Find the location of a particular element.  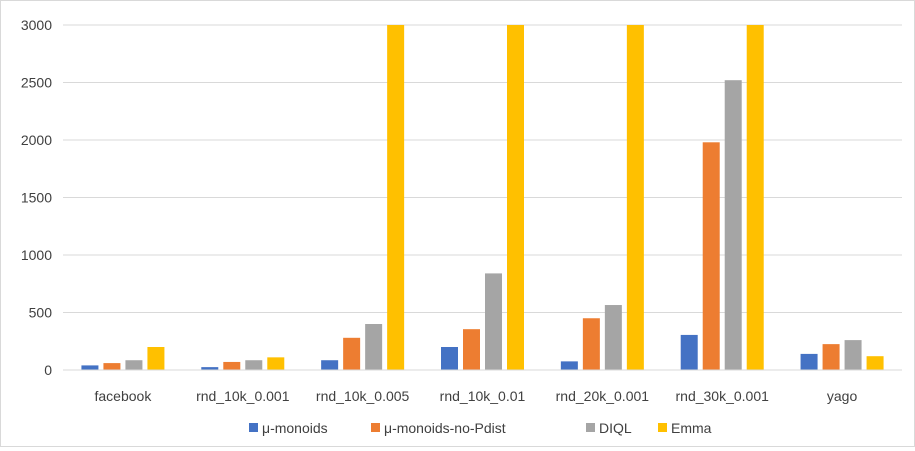

bar--monoids-no-pdist-3 is located at coordinates (471, 349).